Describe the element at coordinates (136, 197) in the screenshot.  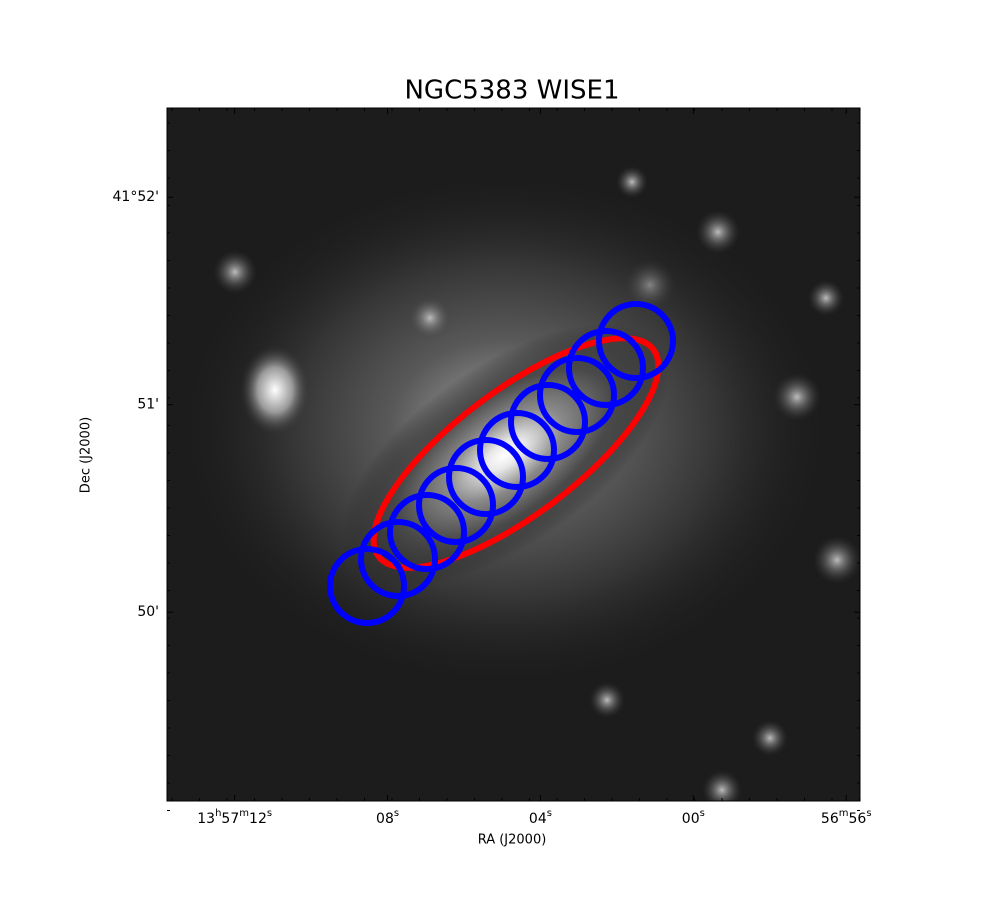
I see `y-tick-label: 41°52'` at that location.